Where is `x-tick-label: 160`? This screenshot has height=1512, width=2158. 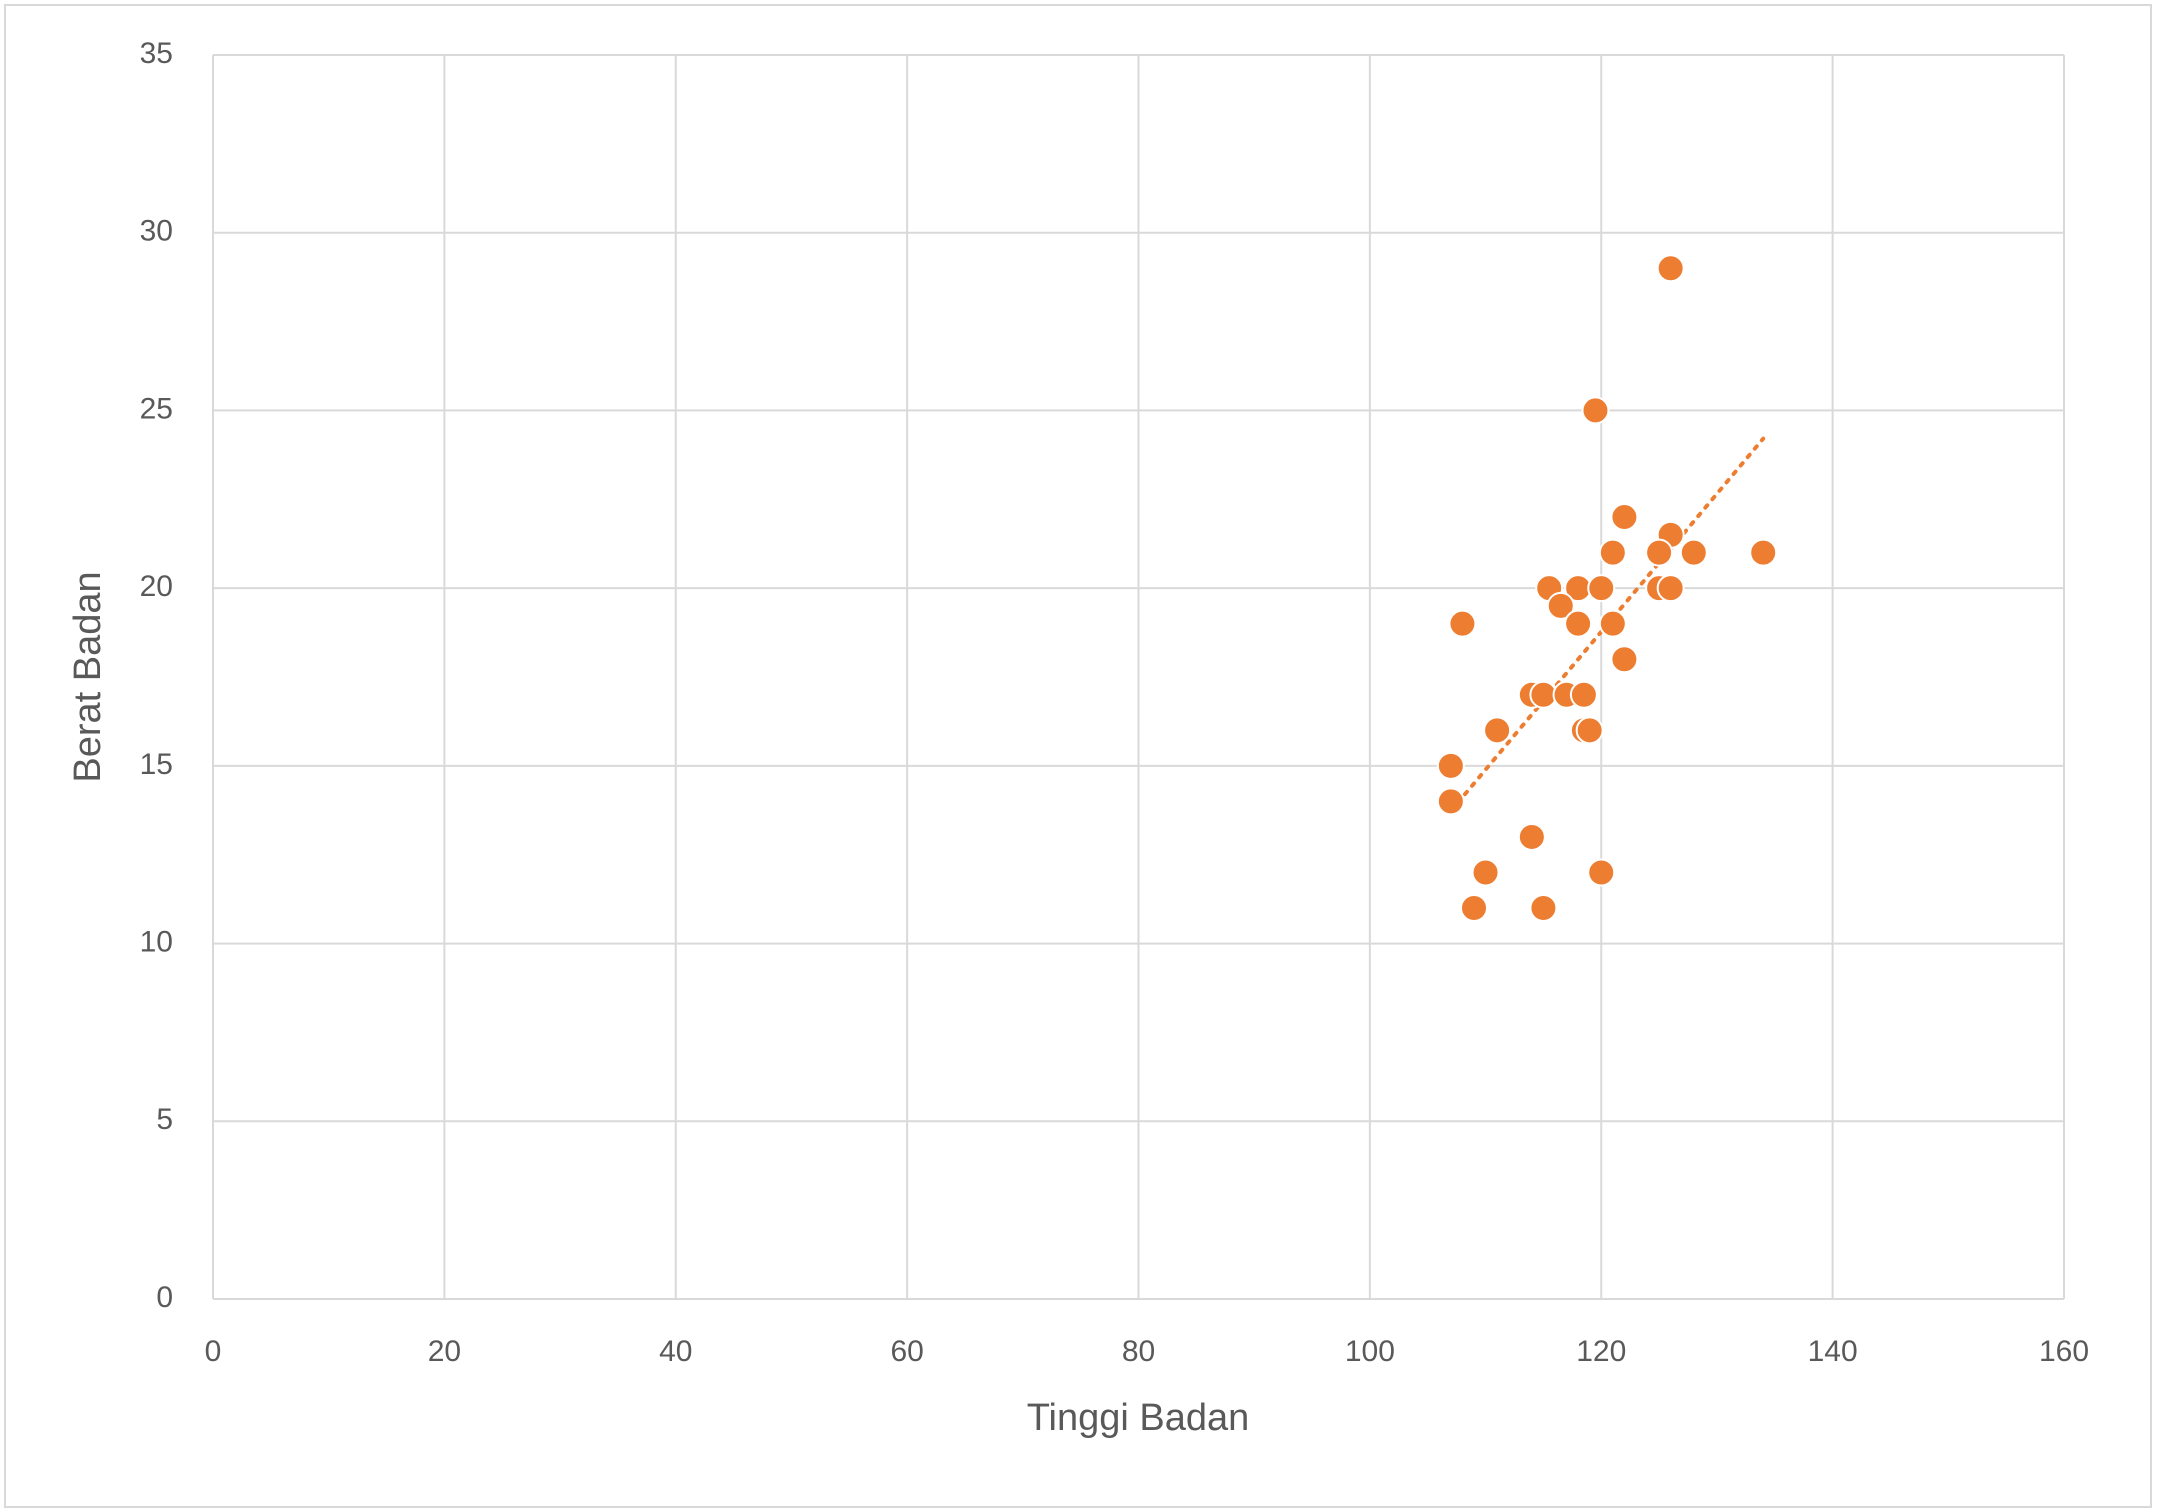
x-tick-label: 160 is located at coordinates (2064, 1351).